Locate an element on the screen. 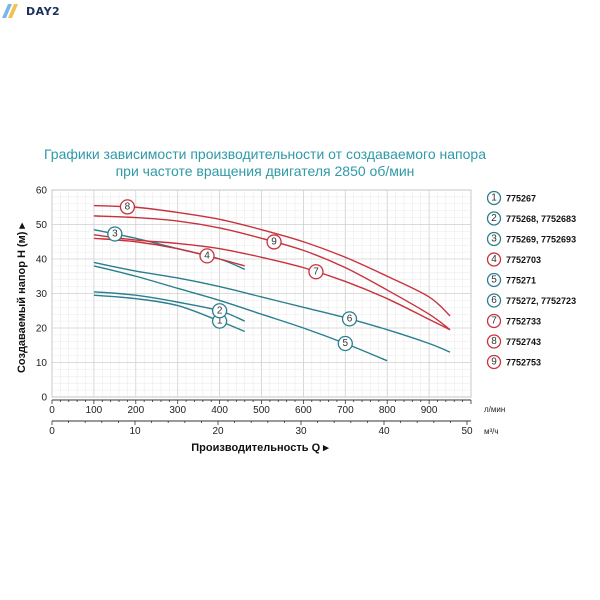  series-marker-label-4: 4 is located at coordinates (207, 255).